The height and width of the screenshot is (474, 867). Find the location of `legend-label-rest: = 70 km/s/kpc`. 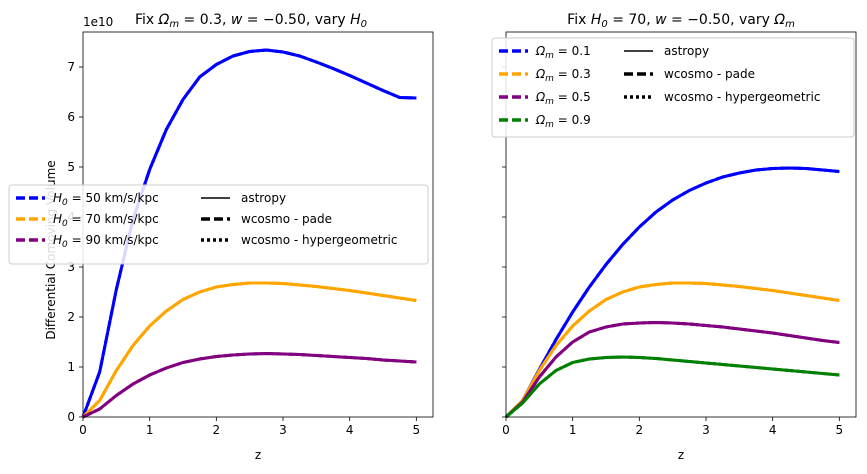

legend-label-rest: = 70 km/s/kpc is located at coordinates (113, 219).